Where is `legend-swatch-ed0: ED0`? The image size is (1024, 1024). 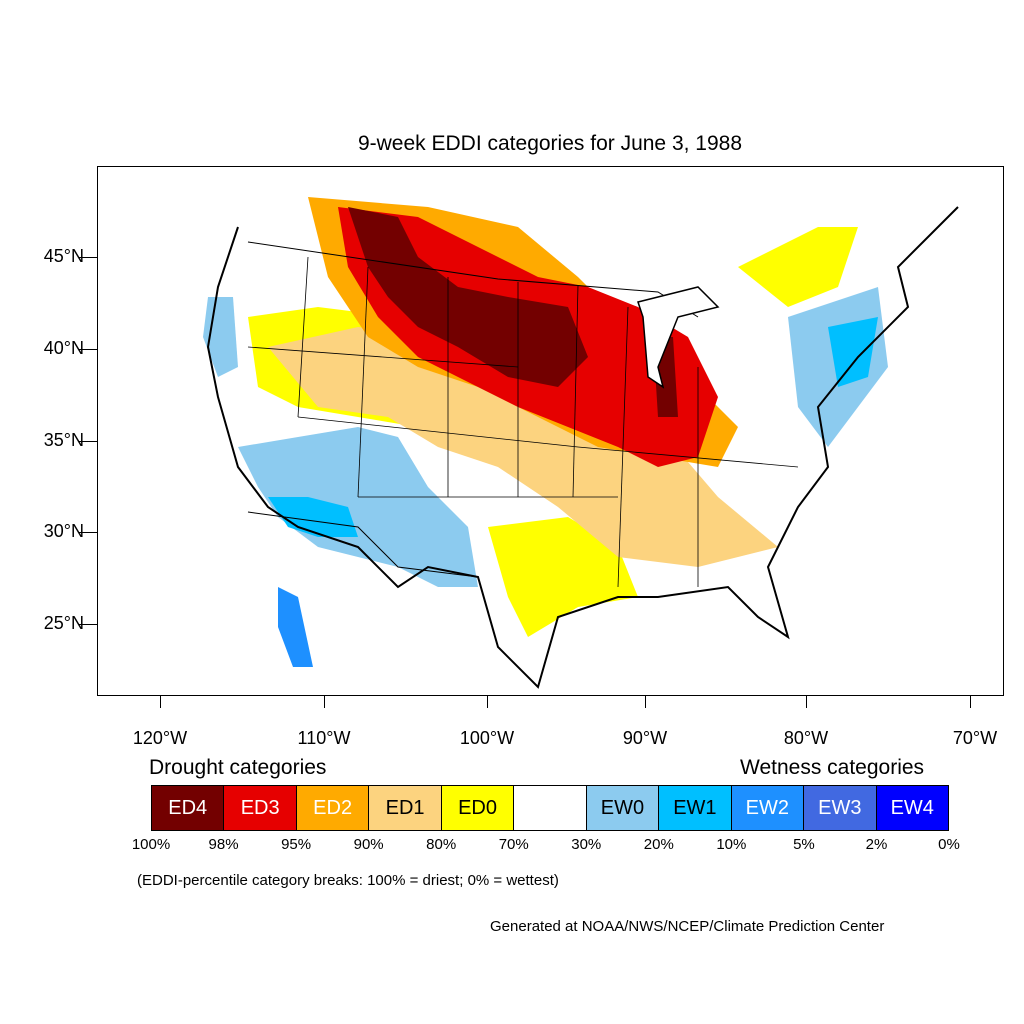
legend-swatch-ed0: ED0 is located at coordinates (478, 808).